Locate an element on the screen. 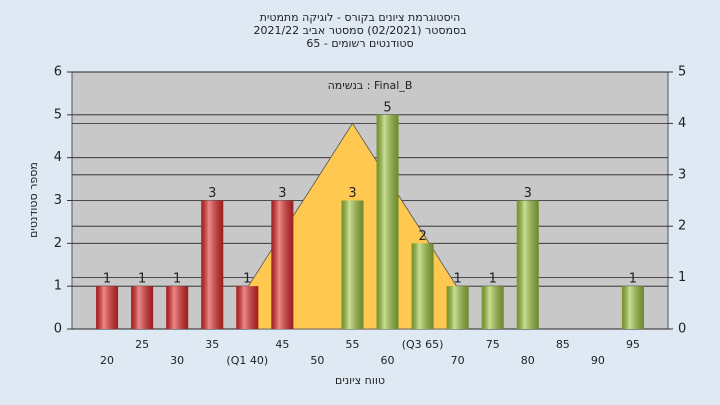 This screenshot has height=405, width=720. y2-tick-label: 2 is located at coordinates (682, 226).